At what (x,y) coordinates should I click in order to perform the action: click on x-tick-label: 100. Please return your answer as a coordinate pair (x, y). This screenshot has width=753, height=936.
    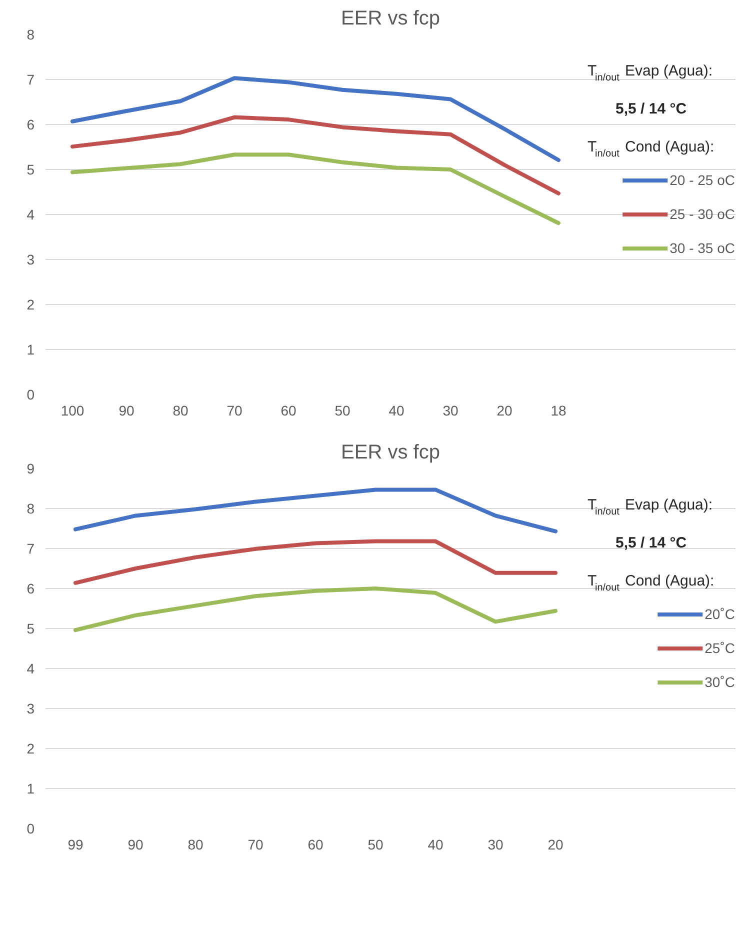
    Looking at the image, I should click on (72, 410).